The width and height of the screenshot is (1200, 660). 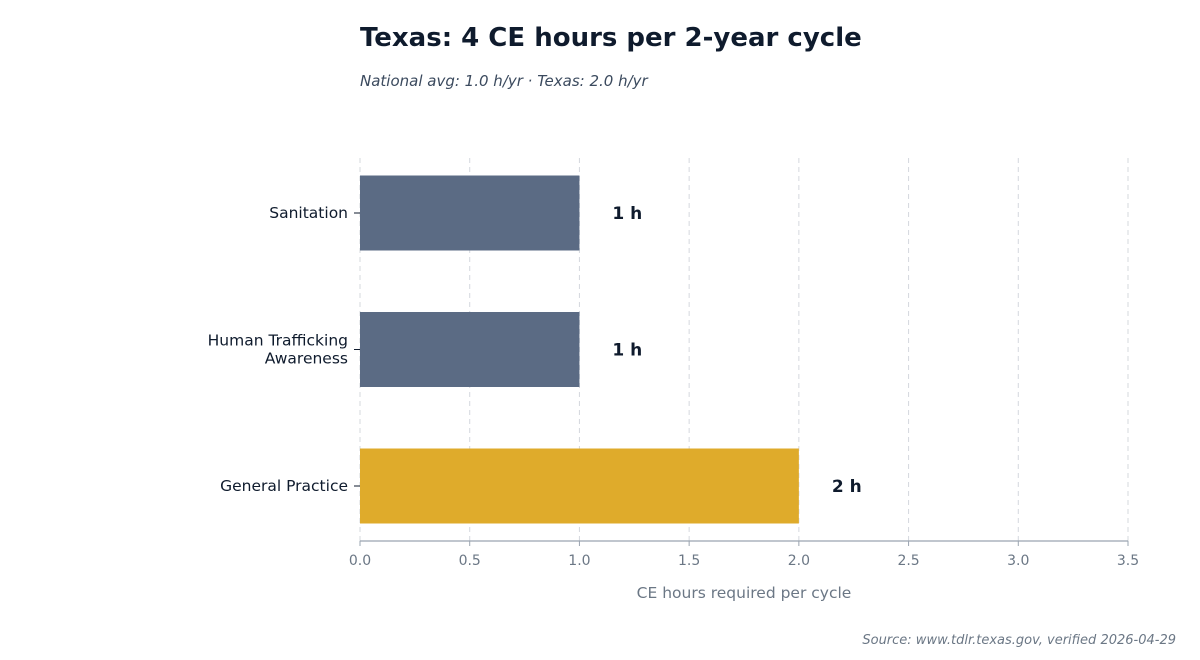 I want to click on category-label: Awareness, so click(x=306, y=359).